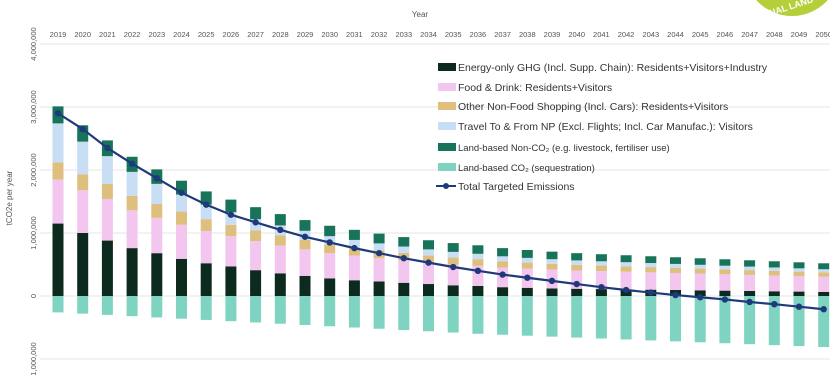  What do you see at coordinates (675, 34) in the screenshot?
I see `x-tick-label: 2044` at bounding box center [675, 34].